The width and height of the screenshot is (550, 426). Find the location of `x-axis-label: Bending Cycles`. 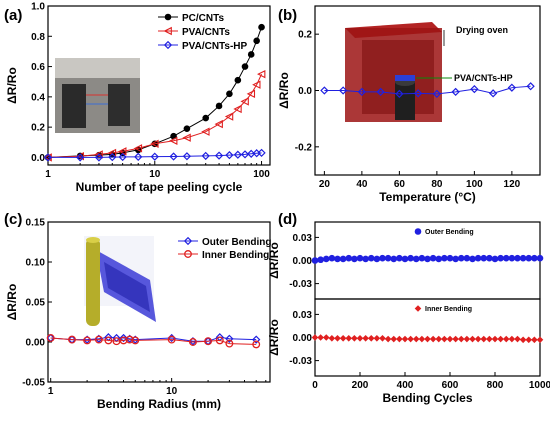

x-axis-label: Bending Cycles is located at coordinates (427, 398).